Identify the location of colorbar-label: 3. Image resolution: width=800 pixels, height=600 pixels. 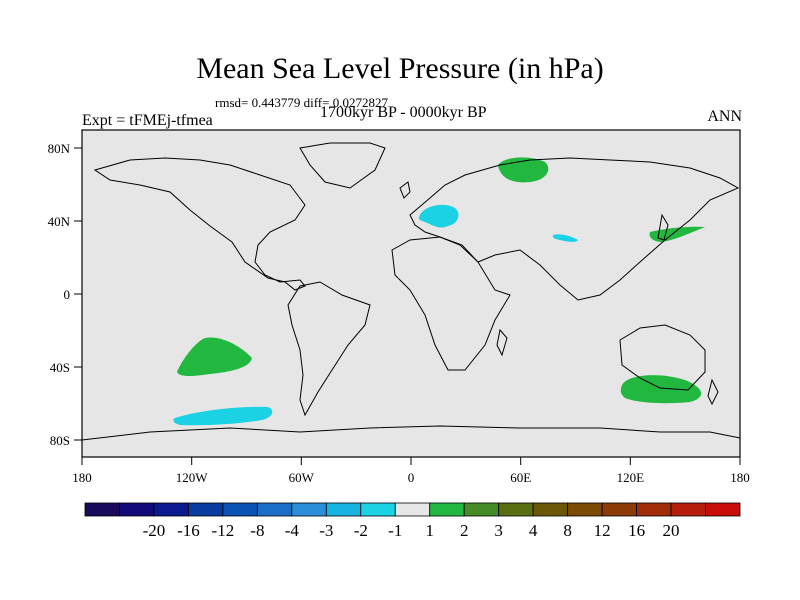
(498, 530).